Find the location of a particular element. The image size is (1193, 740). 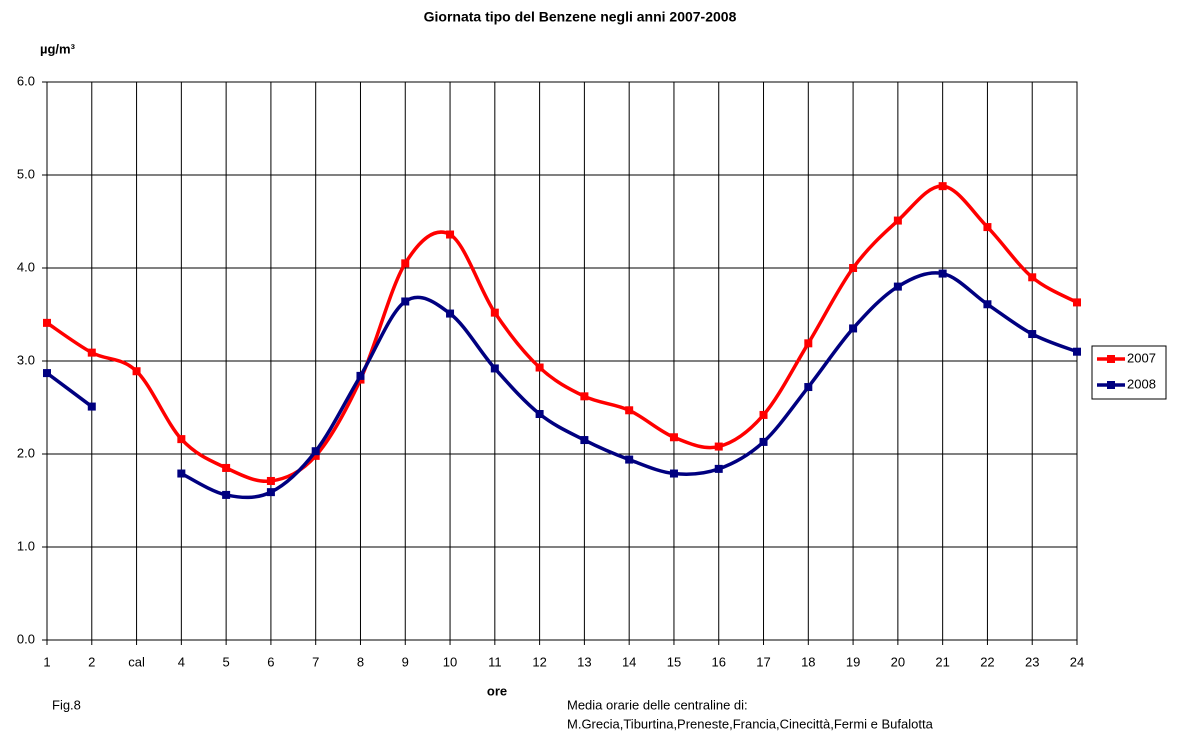

x-tick-label: 1 is located at coordinates (46, 661).